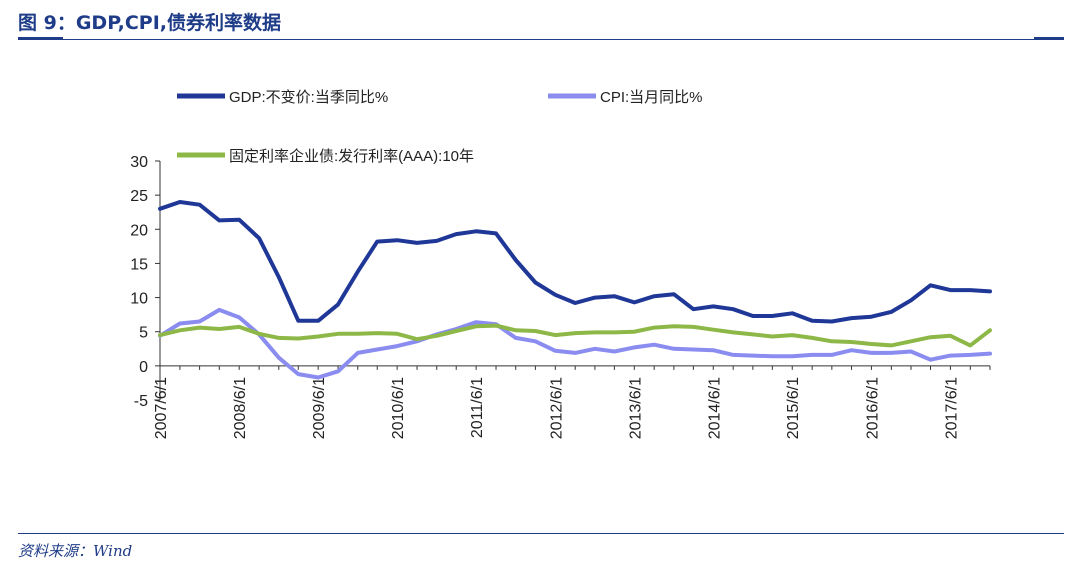 This screenshot has width=1080, height=572. What do you see at coordinates (139, 162) in the screenshot?
I see `y-tick-label: 30` at bounding box center [139, 162].